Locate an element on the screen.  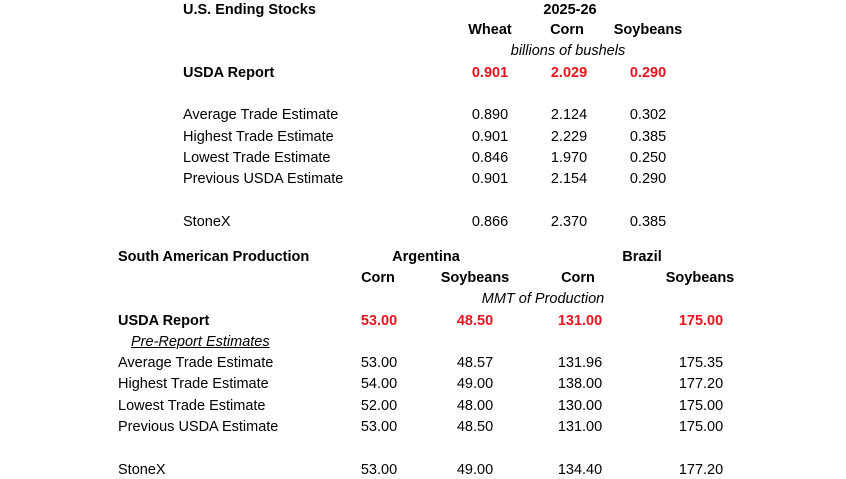
sa-production-title: South American Production is located at coordinates (214, 257).